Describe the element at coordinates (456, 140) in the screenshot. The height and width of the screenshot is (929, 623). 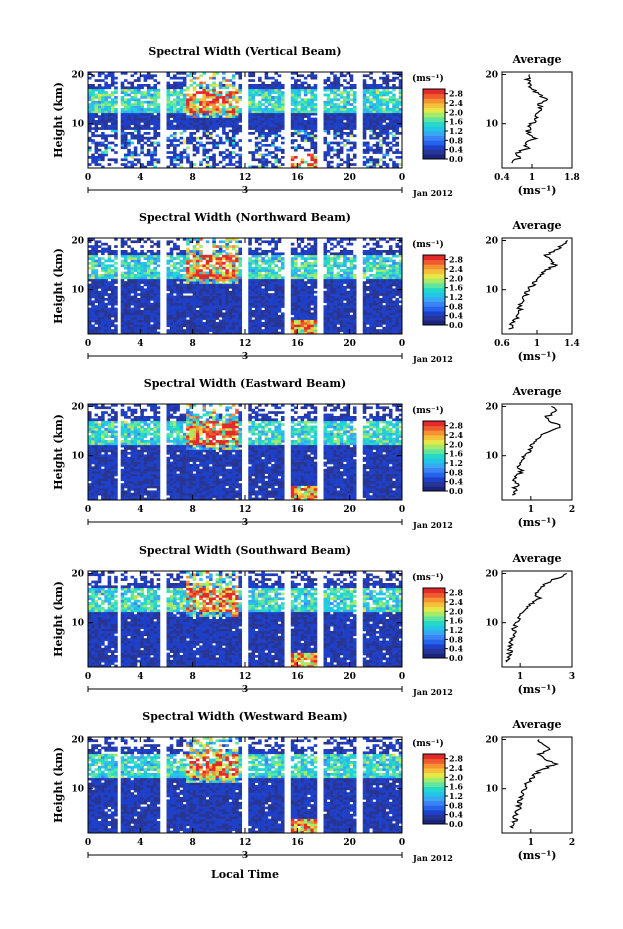
I see `colorbar-tick-label: 0.8` at that location.